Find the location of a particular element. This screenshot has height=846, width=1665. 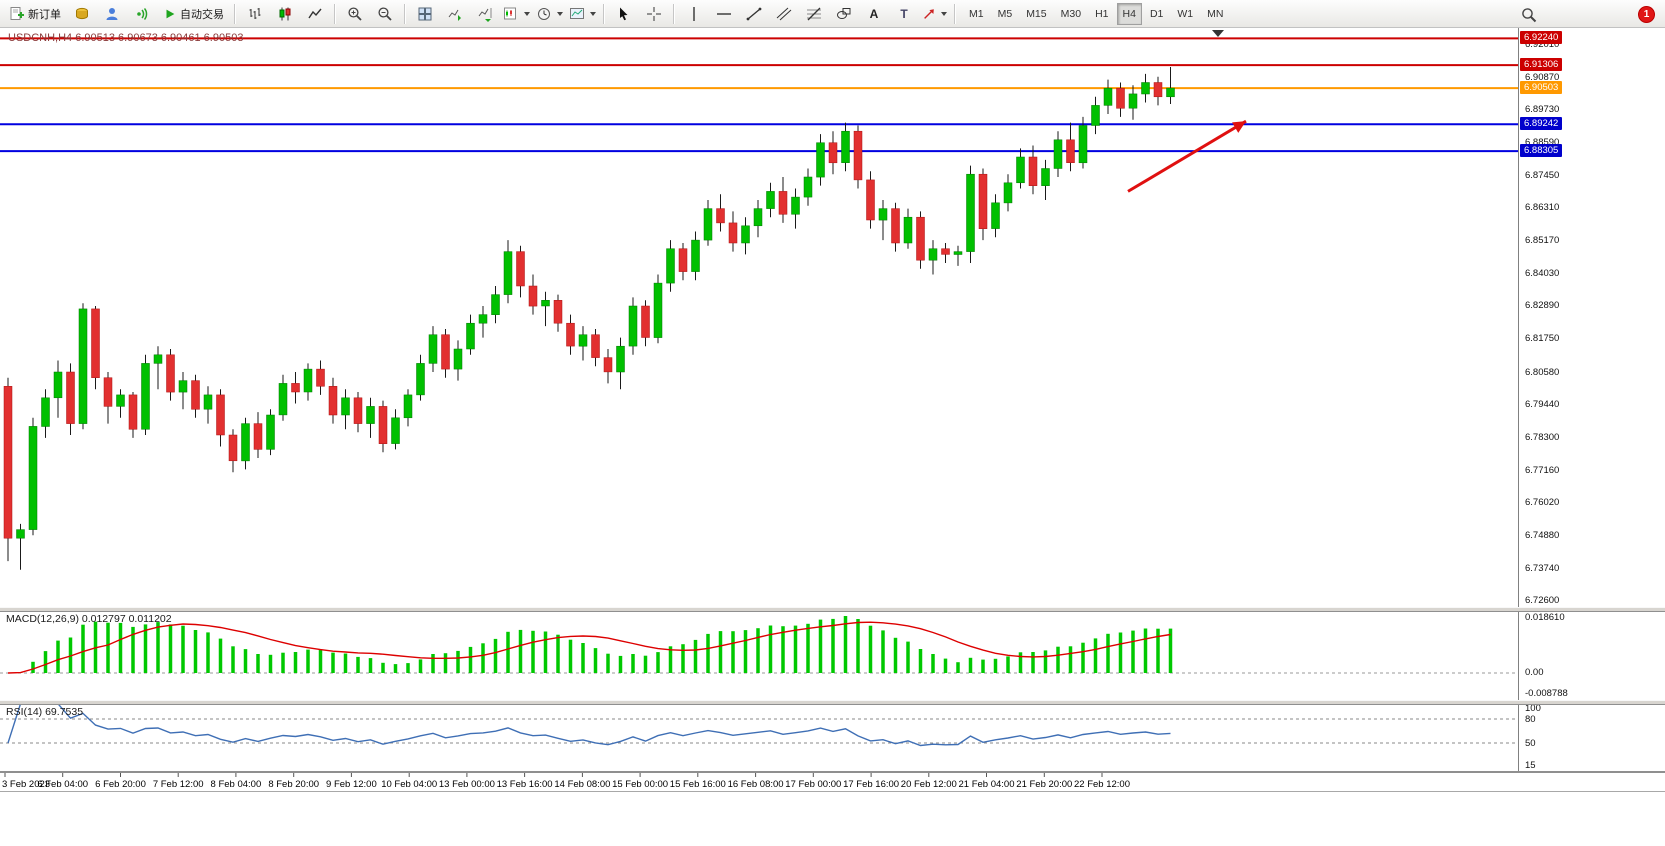

vertical-line-button is located at coordinates (694, 14).